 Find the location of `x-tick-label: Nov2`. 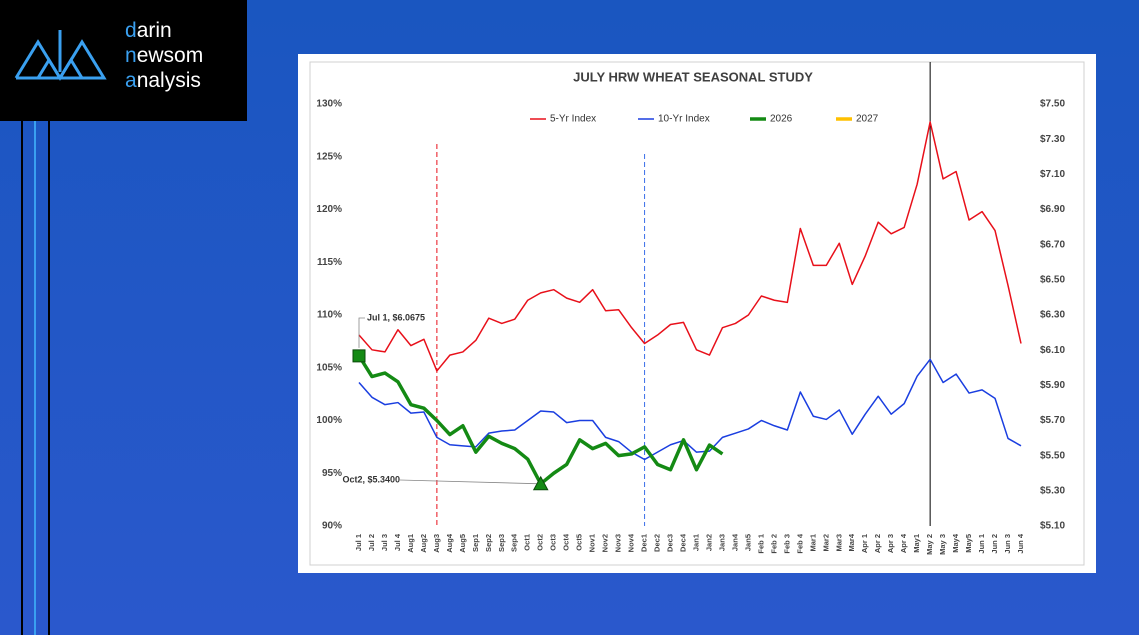

x-tick-label: Nov2 is located at coordinates (605, 543).